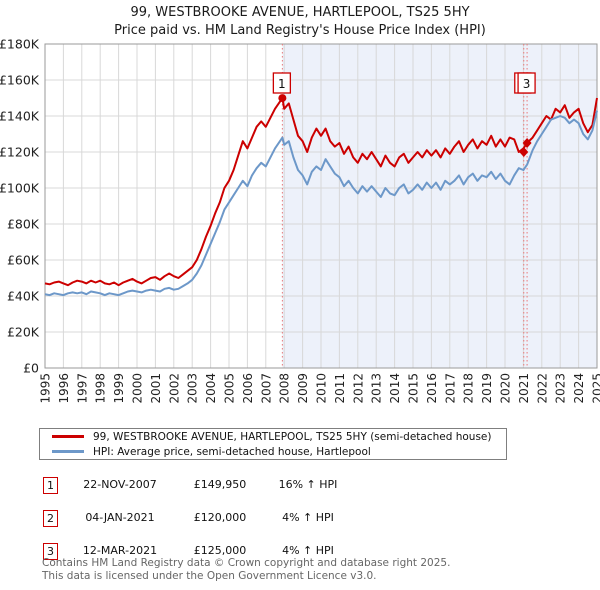 Image resolution: width=600 pixels, height=590 pixels. What do you see at coordinates (193, 388) in the screenshot?
I see `x-axis-tick-label: 2003` at bounding box center [193, 388].